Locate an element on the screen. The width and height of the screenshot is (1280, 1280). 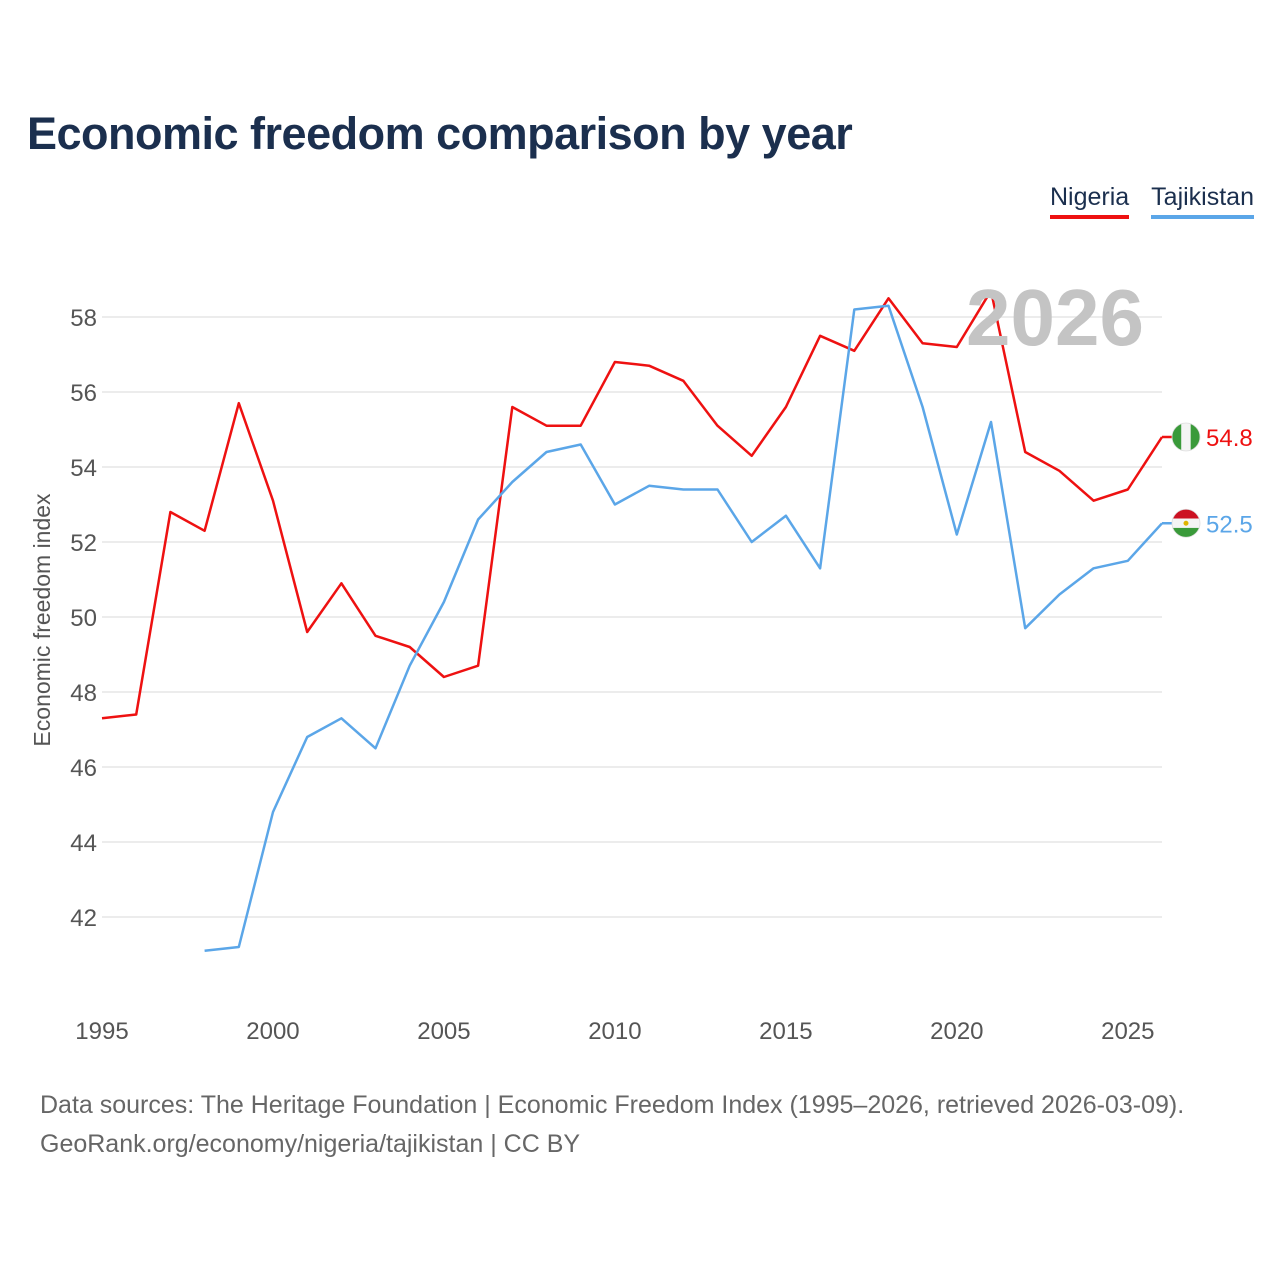
y-tick-label: 46 is located at coordinates (83, 768).